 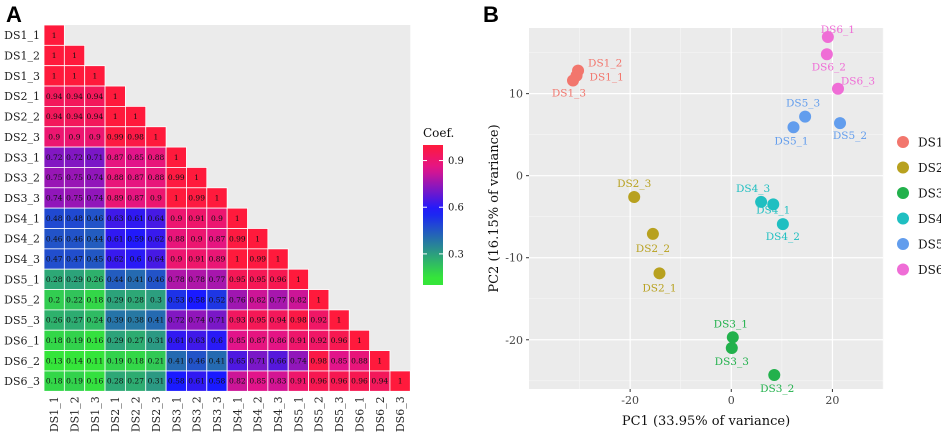 I want to click on scatter-point-label: DS1_1, so click(x=607, y=78).